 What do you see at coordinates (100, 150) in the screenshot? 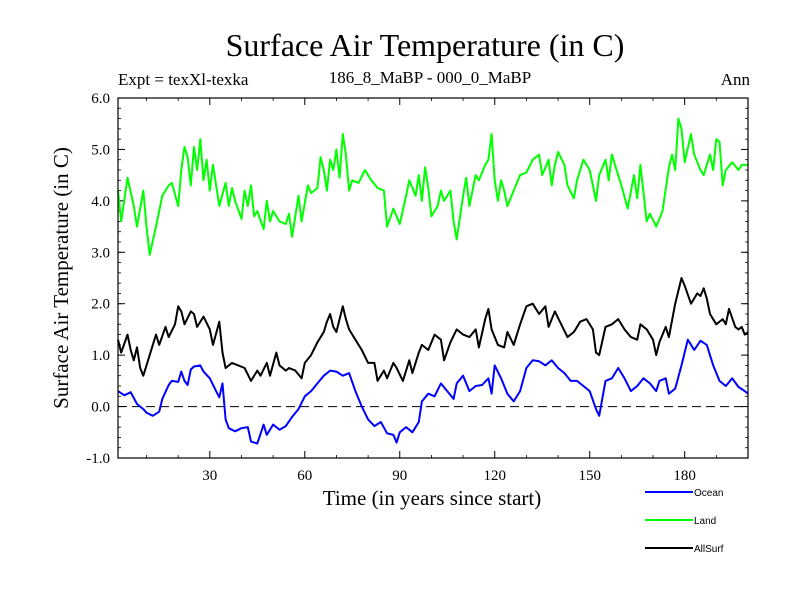
I see `y-tick-label: 5.0` at bounding box center [100, 150].